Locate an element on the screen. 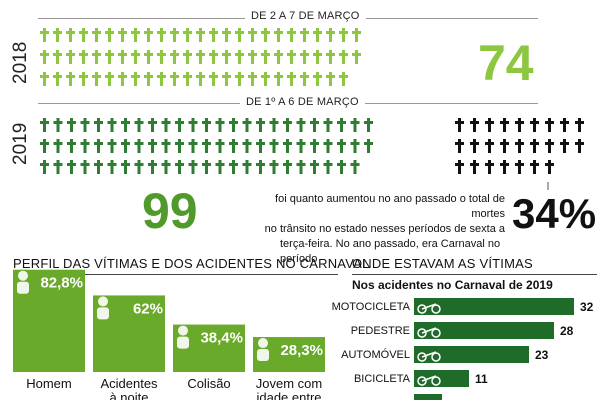 The height and width of the screenshot is (400, 600). profile-category-label: Colisão is located at coordinates (208, 383).